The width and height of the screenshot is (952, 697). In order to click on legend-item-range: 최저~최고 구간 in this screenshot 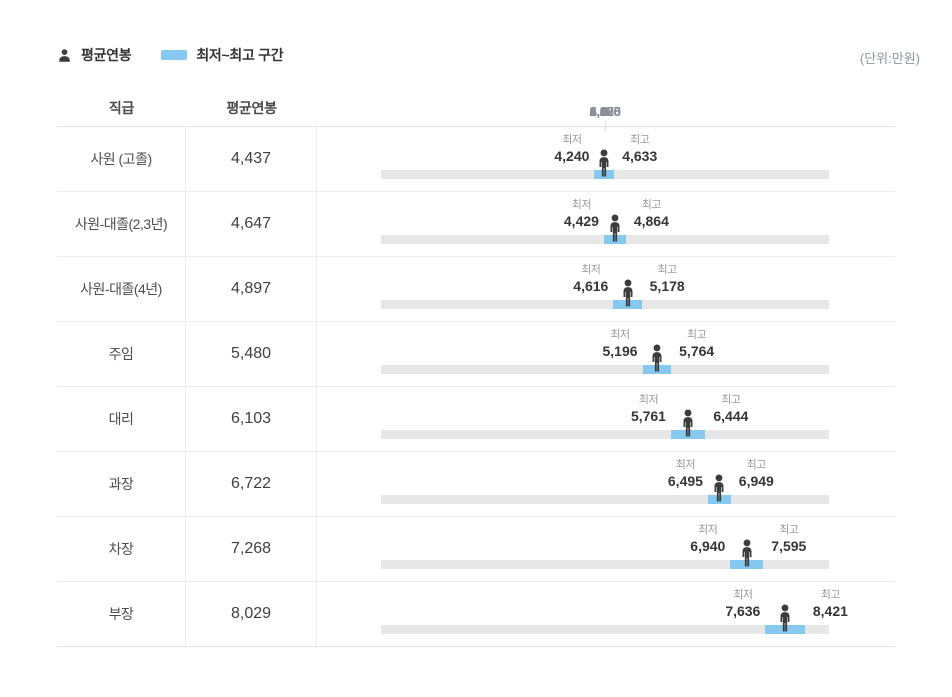, I will do `click(222, 55)`.